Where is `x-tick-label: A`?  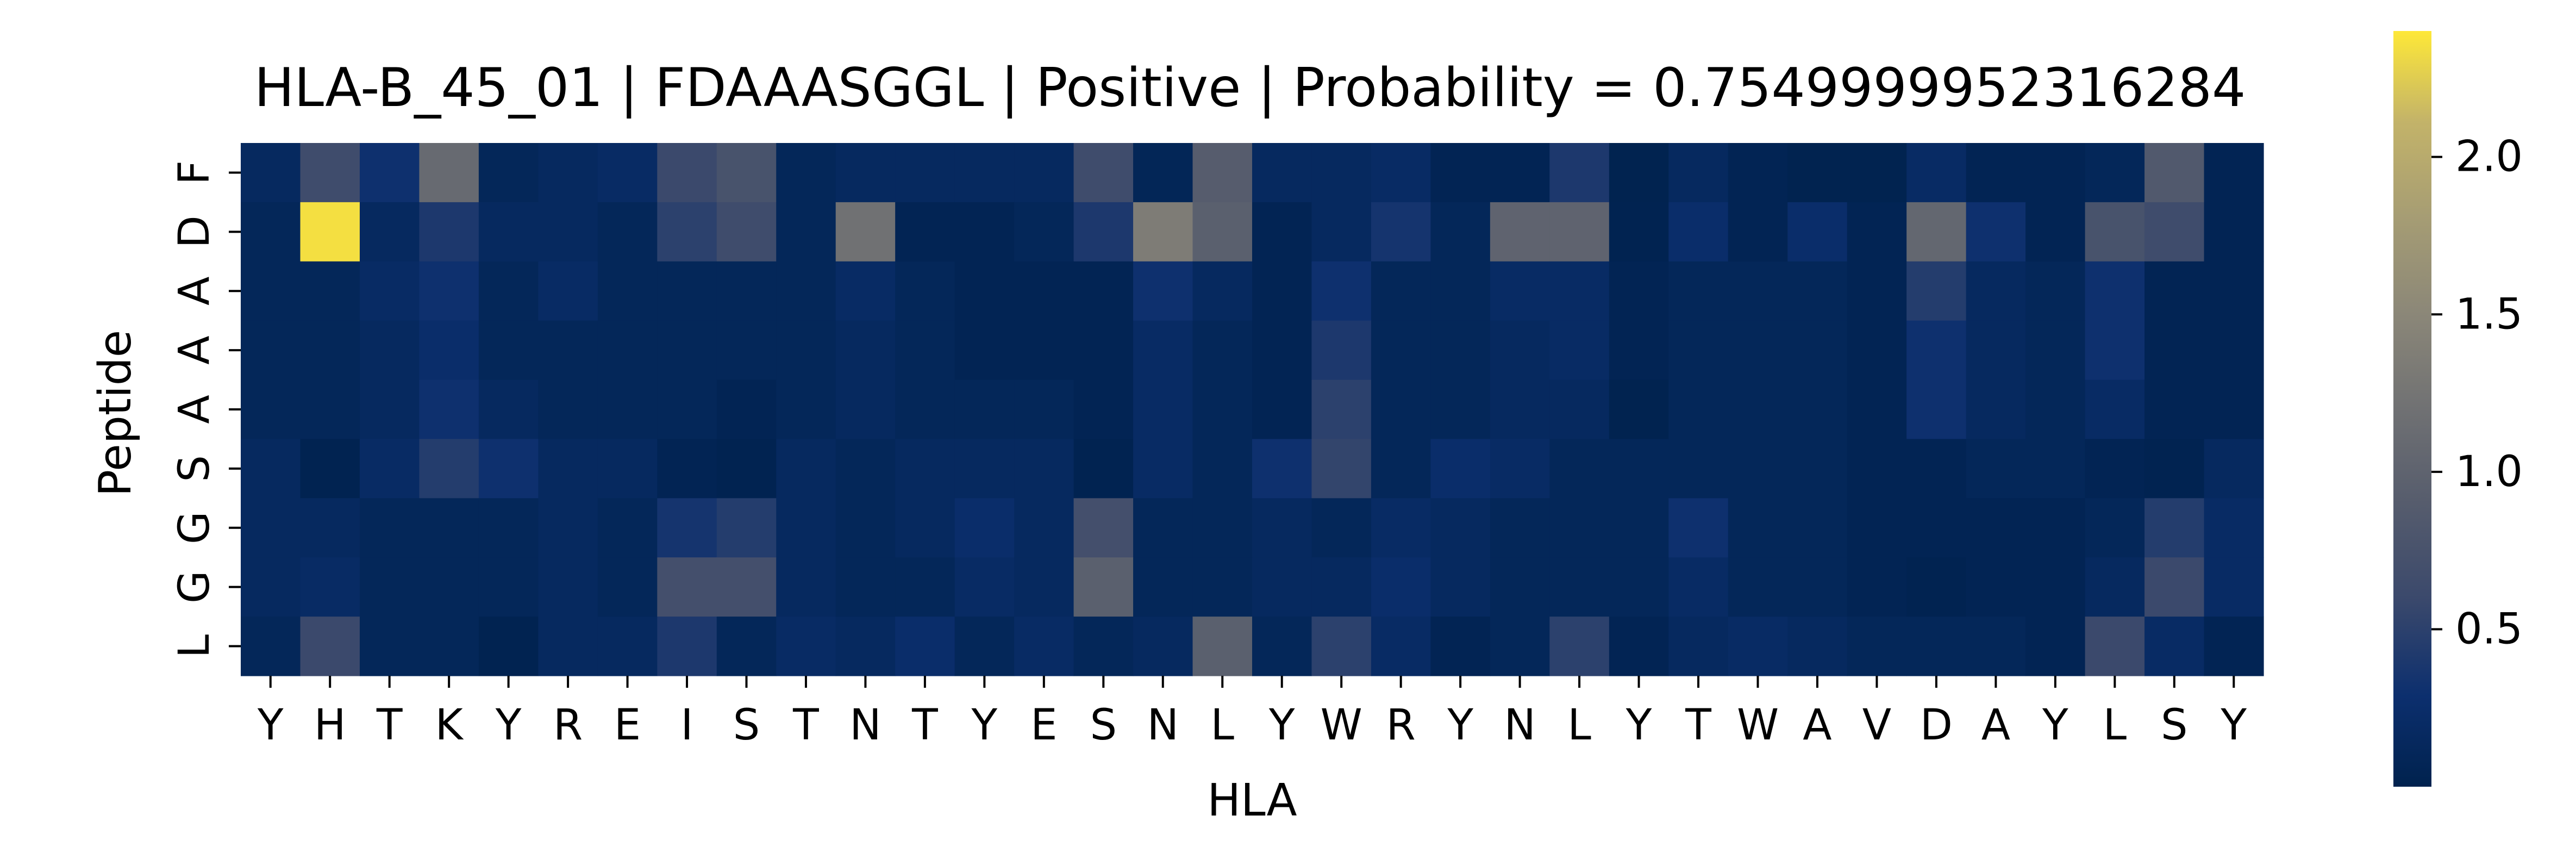 x-tick-label: A is located at coordinates (1817, 725).